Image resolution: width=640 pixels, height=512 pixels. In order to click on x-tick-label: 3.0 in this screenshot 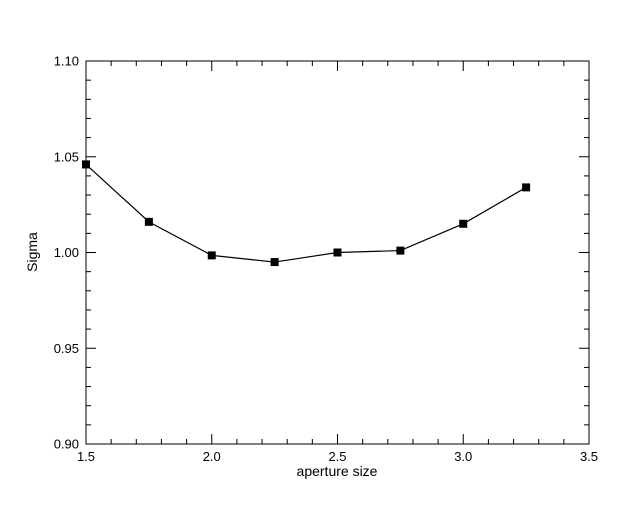, I will do `click(463, 456)`.